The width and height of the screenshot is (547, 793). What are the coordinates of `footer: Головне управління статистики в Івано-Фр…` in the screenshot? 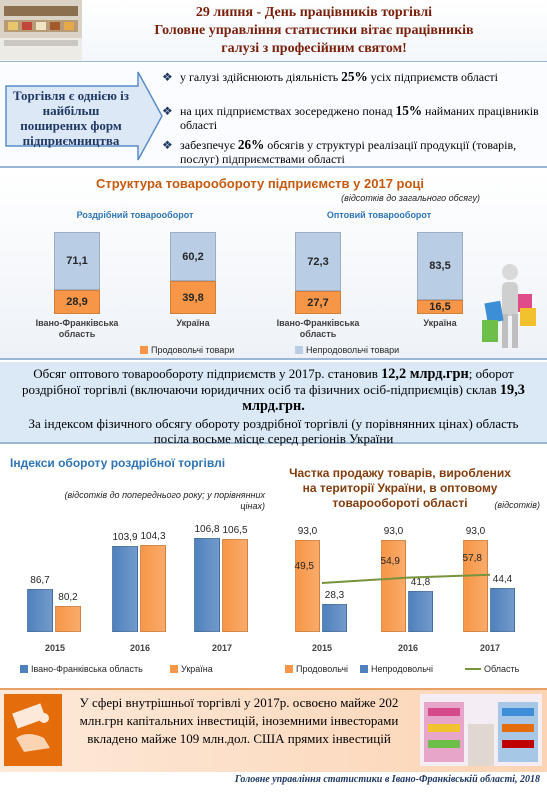 It's located at (387, 779).